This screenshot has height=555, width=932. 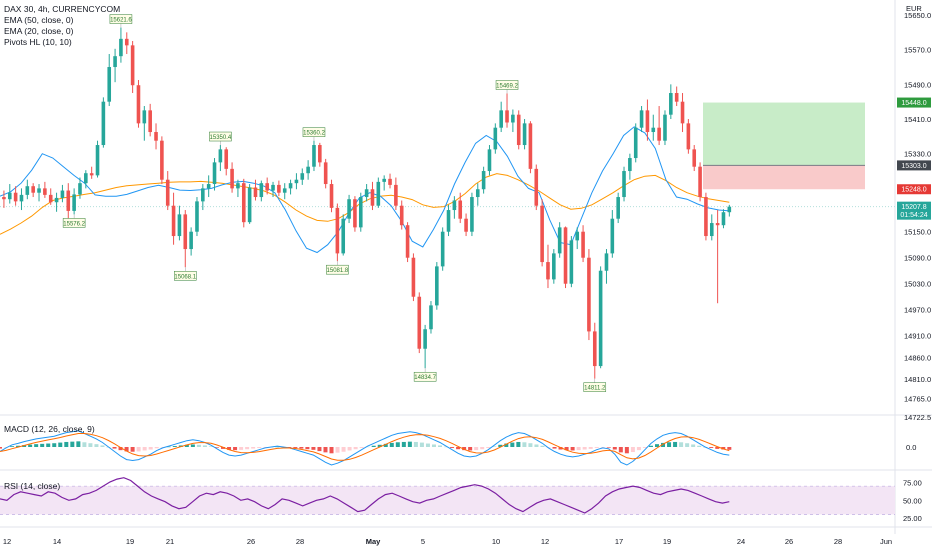 I want to click on indicator-ema20: EMA (20, close, 0), so click(x=39, y=31).